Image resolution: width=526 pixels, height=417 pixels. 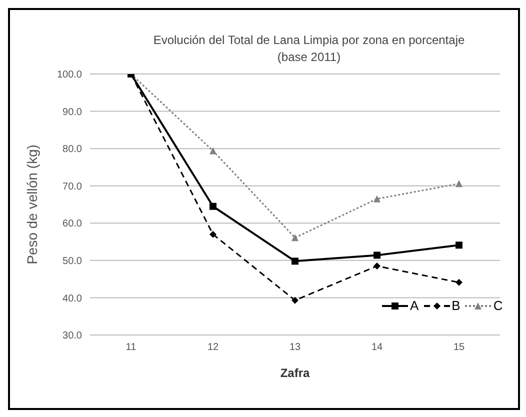 I want to click on x-tick-label: 12, so click(x=213, y=348).